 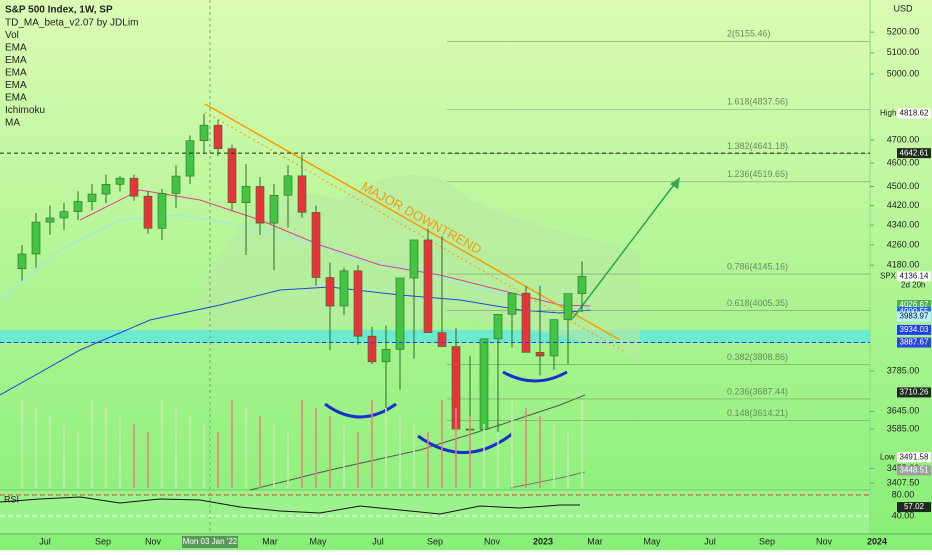 What do you see at coordinates (290, 505) in the screenshot?
I see `rsi-line` at bounding box center [290, 505].